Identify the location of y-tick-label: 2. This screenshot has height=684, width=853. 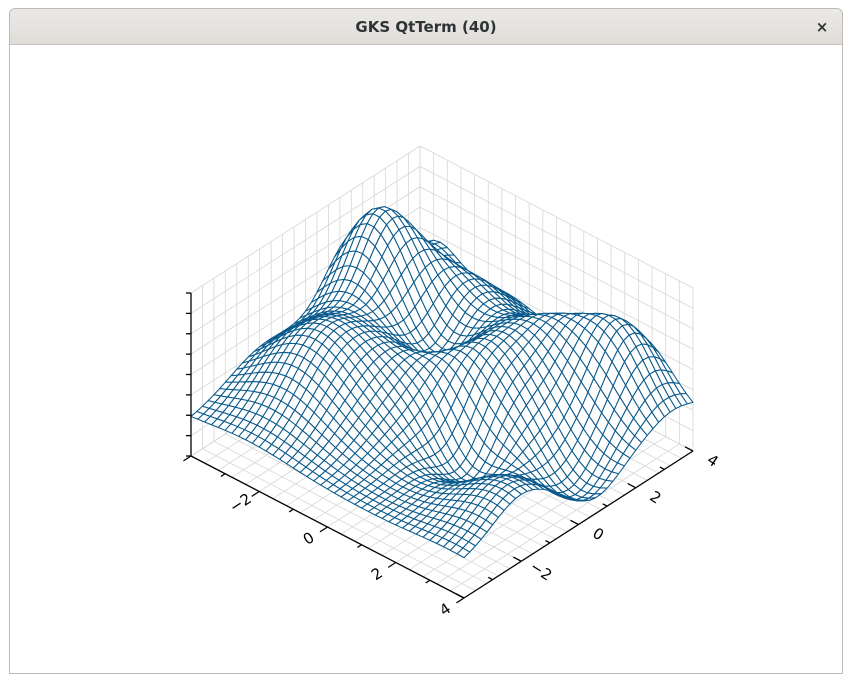
(656, 497).